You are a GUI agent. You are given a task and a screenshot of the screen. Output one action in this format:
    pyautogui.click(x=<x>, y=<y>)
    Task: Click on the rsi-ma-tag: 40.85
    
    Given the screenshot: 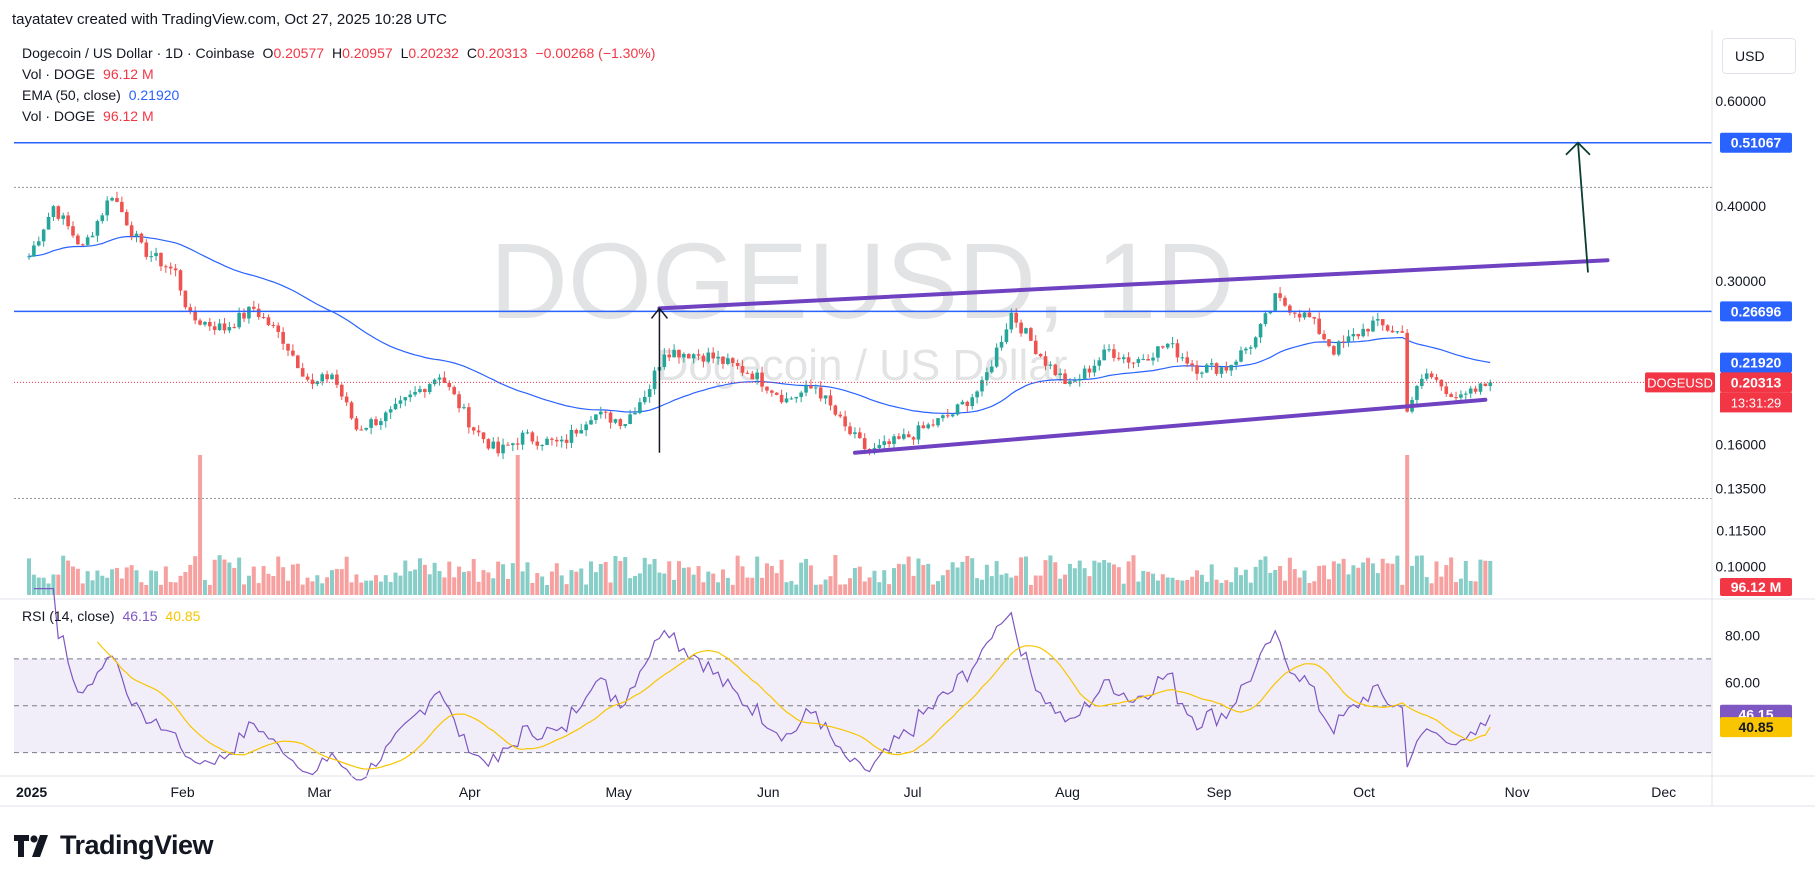 What is the action you would take?
    pyautogui.click(x=1755, y=727)
    